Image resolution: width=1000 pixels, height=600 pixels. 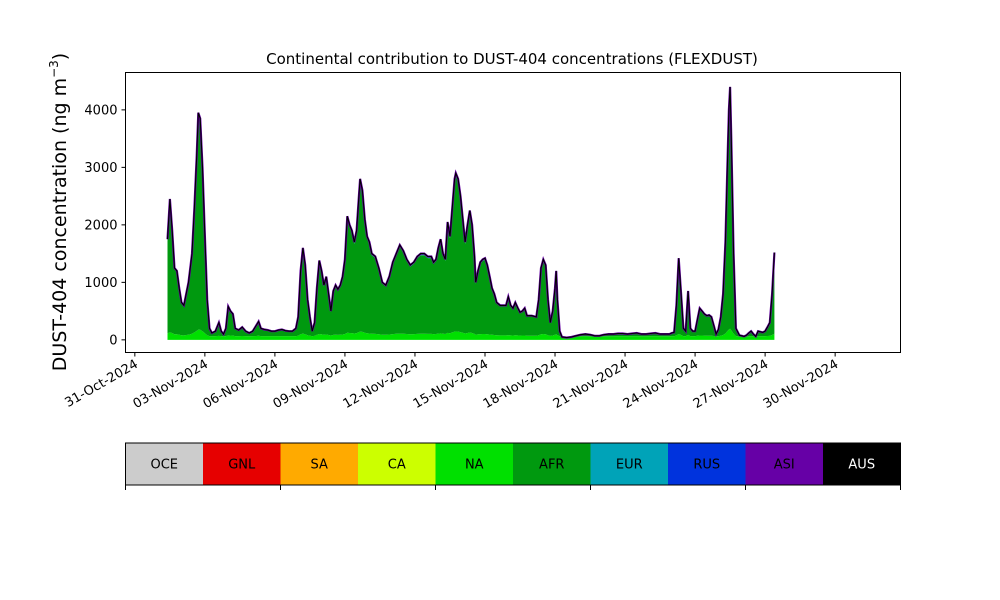 I want to click on legend-label: GNL, so click(x=242, y=465).